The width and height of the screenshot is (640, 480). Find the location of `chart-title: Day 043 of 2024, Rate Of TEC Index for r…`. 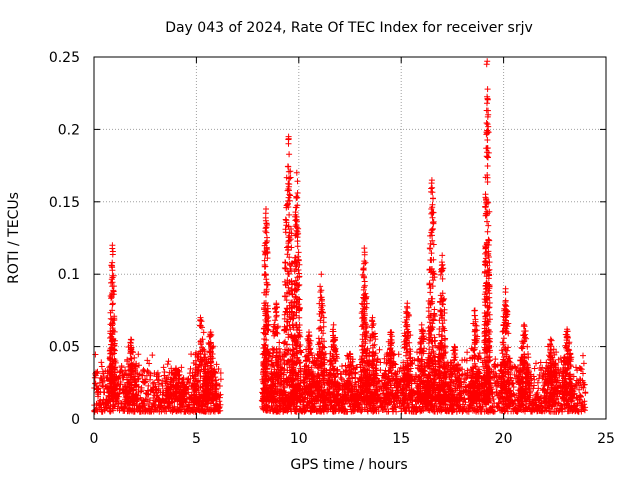

chart-title: Day 043 of 2024, Rate Of TEC Index for r… is located at coordinates (349, 28).